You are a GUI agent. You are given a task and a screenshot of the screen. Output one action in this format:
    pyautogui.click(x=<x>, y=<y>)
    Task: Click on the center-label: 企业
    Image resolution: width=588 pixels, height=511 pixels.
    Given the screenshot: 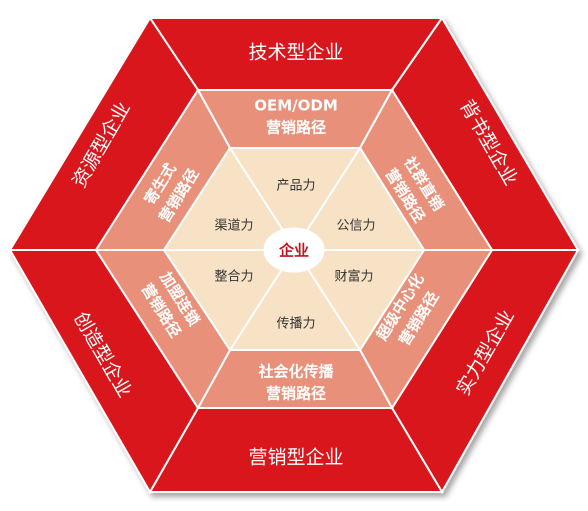 What is the action you would take?
    pyautogui.click(x=293, y=251)
    